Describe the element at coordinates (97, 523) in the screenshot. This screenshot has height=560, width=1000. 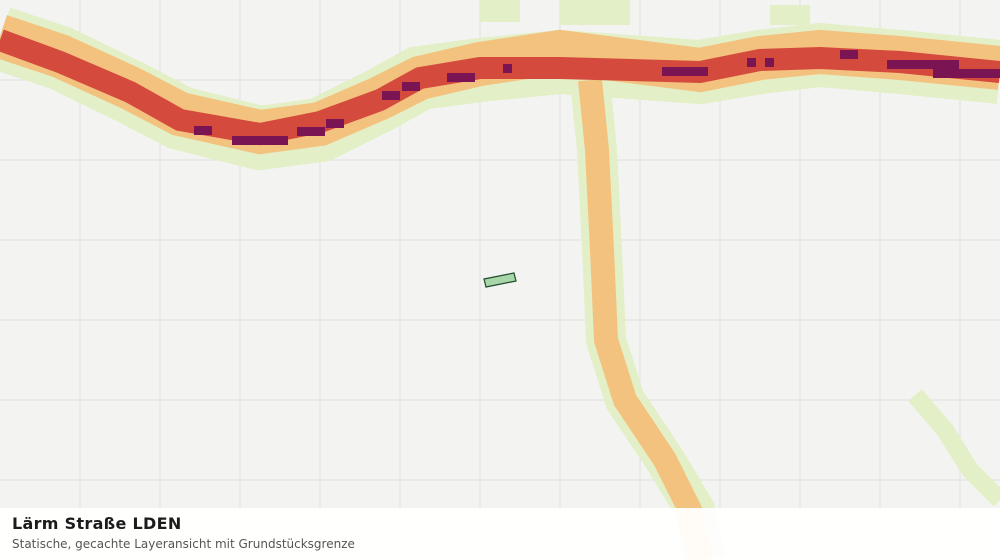
I see `map-title: Lärm Straße LDEN` at that location.